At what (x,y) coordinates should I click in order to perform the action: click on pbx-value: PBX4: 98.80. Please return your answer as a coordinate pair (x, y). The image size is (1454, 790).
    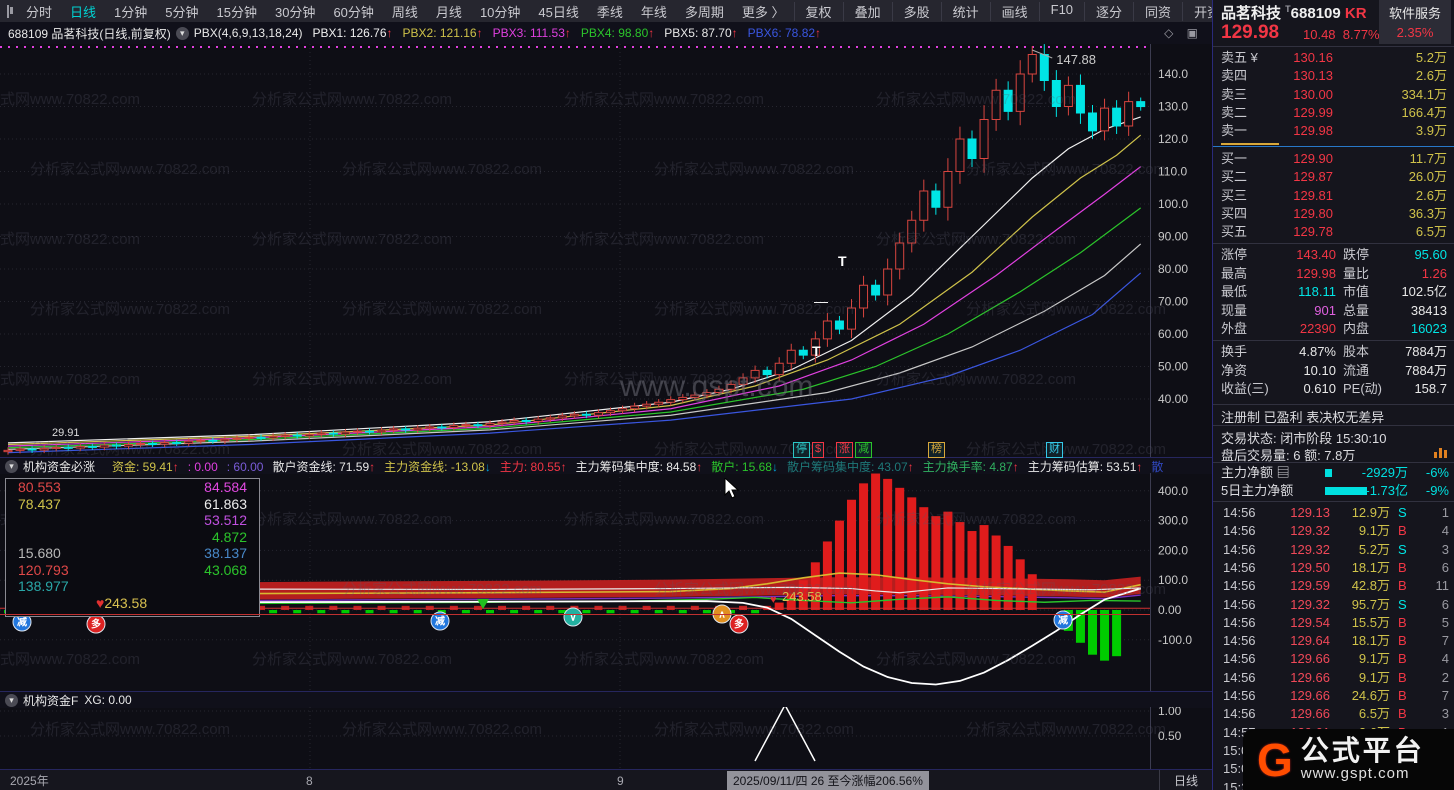
    Looking at the image, I should click on (614, 33).